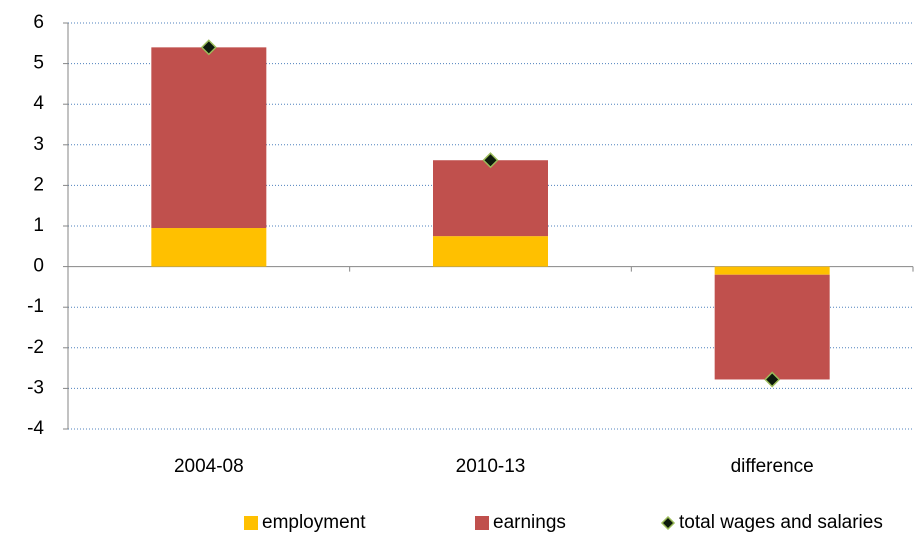 The height and width of the screenshot is (540, 918). I want to click on y-tick-label: 1, so click(38, 225).